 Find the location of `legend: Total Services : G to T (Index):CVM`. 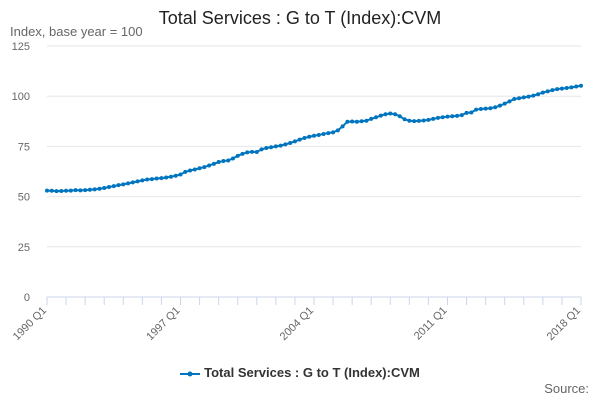

legend: Total Services : G to T (Index):CVM is located at coordinates (300, 372).